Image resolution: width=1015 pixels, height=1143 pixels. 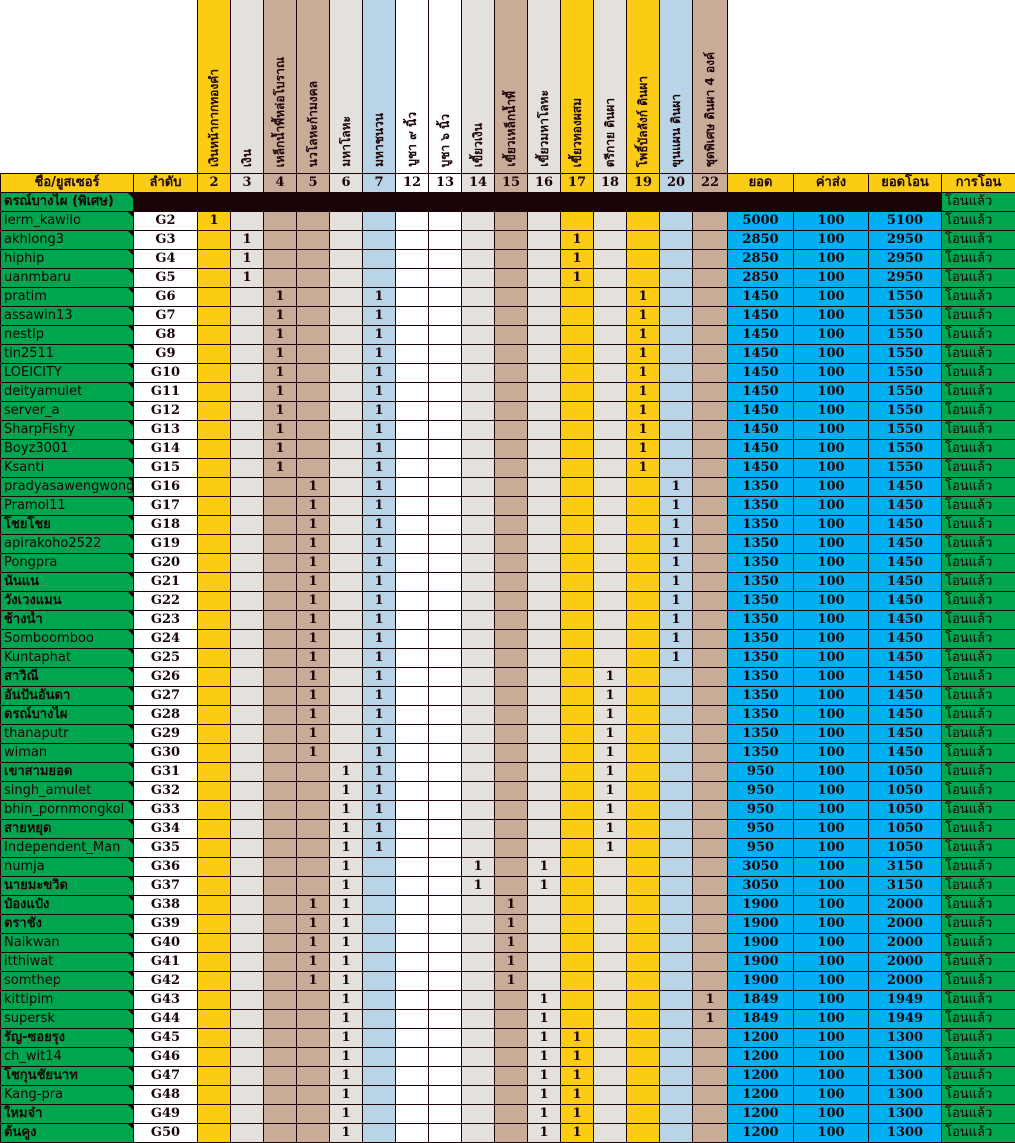 What do you see at coordinates (165, 1000) in the screenshot?
I see `order-cell: G43` at bounding box center [165, 1000].